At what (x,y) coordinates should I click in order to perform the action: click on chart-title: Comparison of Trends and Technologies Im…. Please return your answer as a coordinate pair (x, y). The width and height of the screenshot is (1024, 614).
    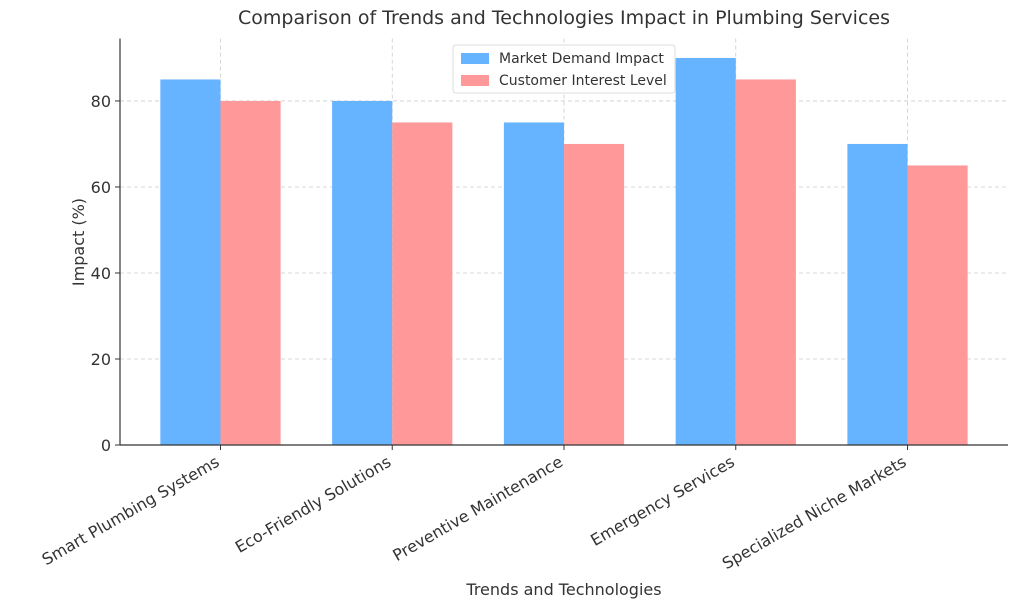
    Looking at the image, I should click on (564, 18).